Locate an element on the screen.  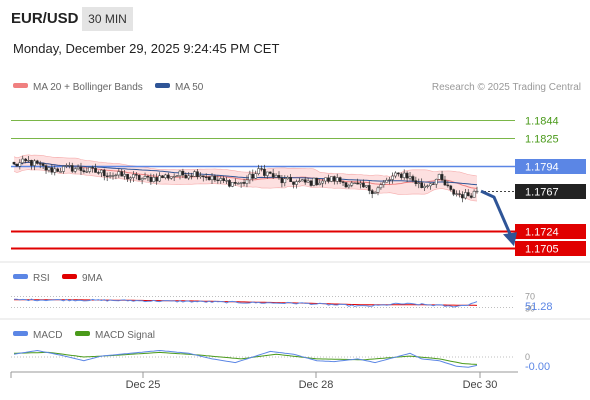
rsi-level-30-label: 30 is located at coordinates (530, 309).